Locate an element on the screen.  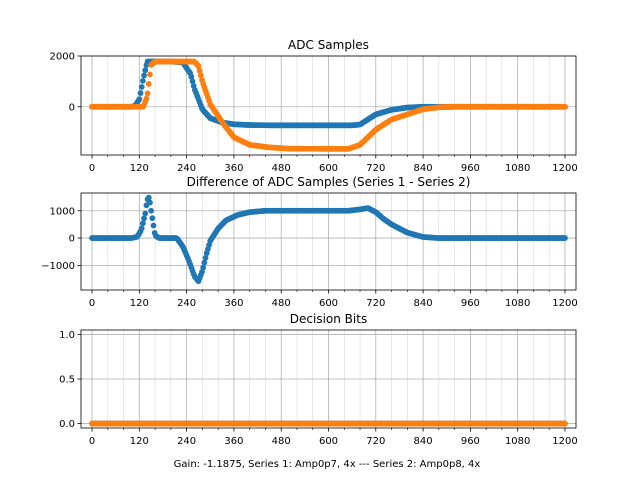
y-tick-label: 1000 is located at coordinates (62, 211).